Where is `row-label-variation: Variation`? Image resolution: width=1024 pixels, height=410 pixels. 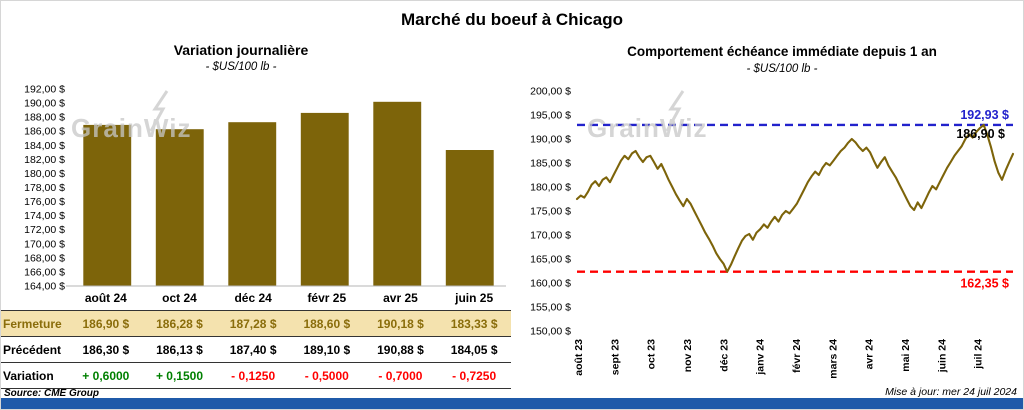
row-label-variation: Variation is located at coordinates (35, 375).